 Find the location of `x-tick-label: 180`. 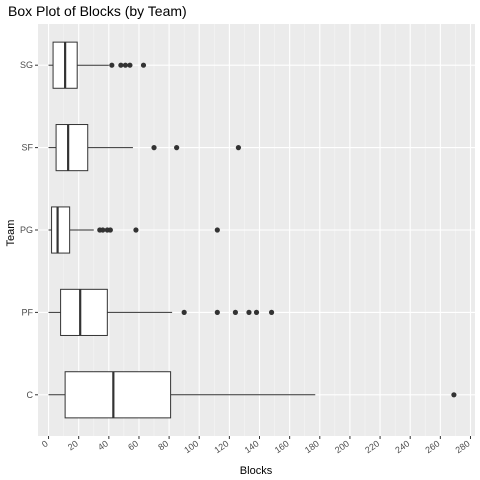

x-tick-label: 180 is located at coordinates (312, 446).